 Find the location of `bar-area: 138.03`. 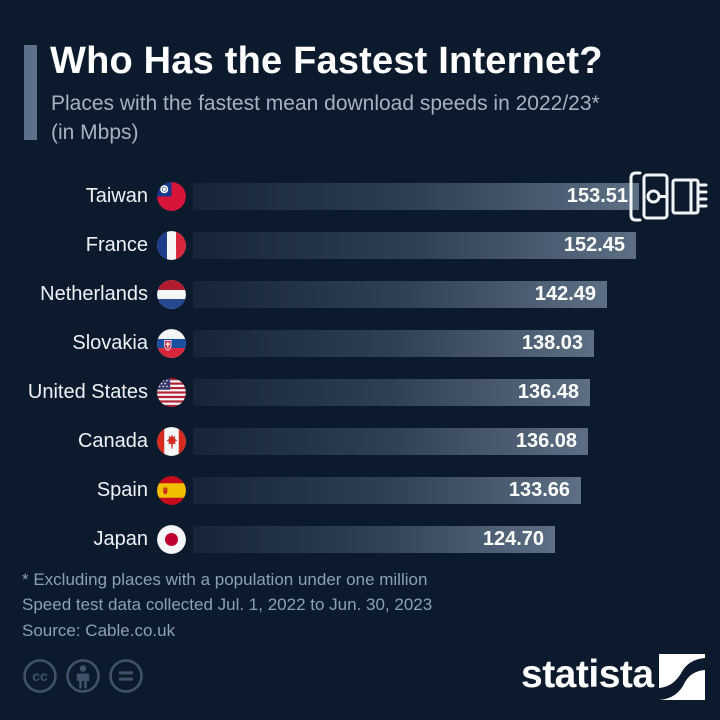

bar-area: 138.03 is located at coordinates (456, 343).